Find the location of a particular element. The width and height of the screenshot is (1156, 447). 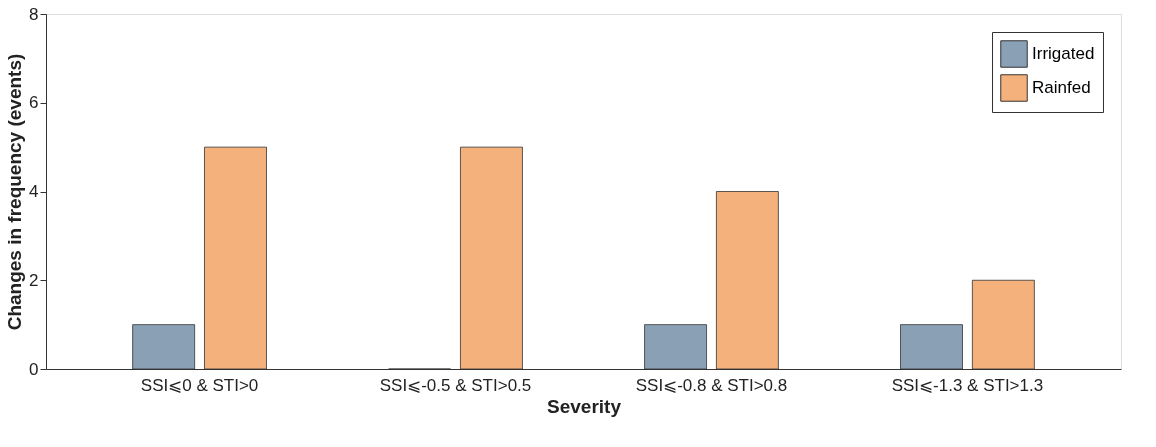

legend-label: Rainfed is located at coordinates (1061, 87).